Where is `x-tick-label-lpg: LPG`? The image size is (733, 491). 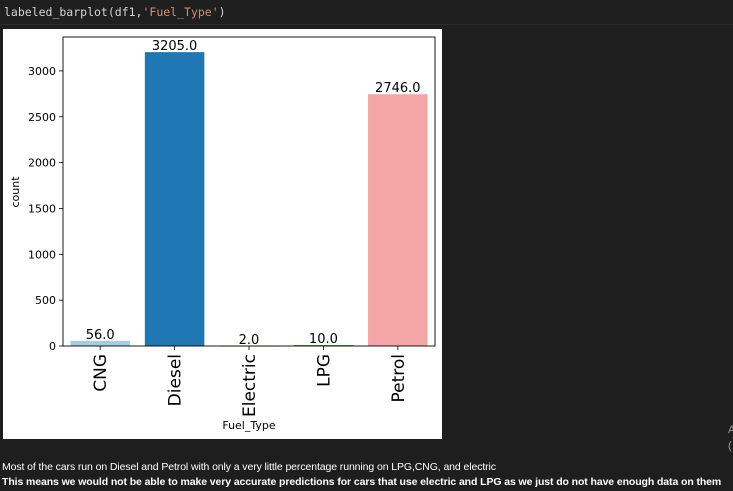
x-tick-label-lpg: LPG is located at coordinates (324, 370).